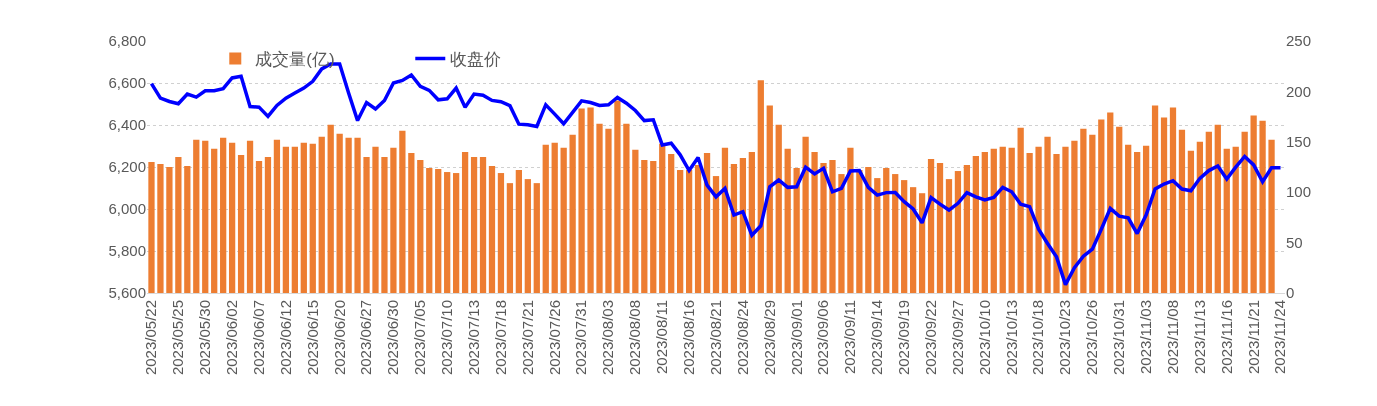 The image size is (1377, 406). What do you see at coordinates (473, 338) in the screenshot?
I see `x-tick-label: 2023/07/13` at bounding box center [473, 338].